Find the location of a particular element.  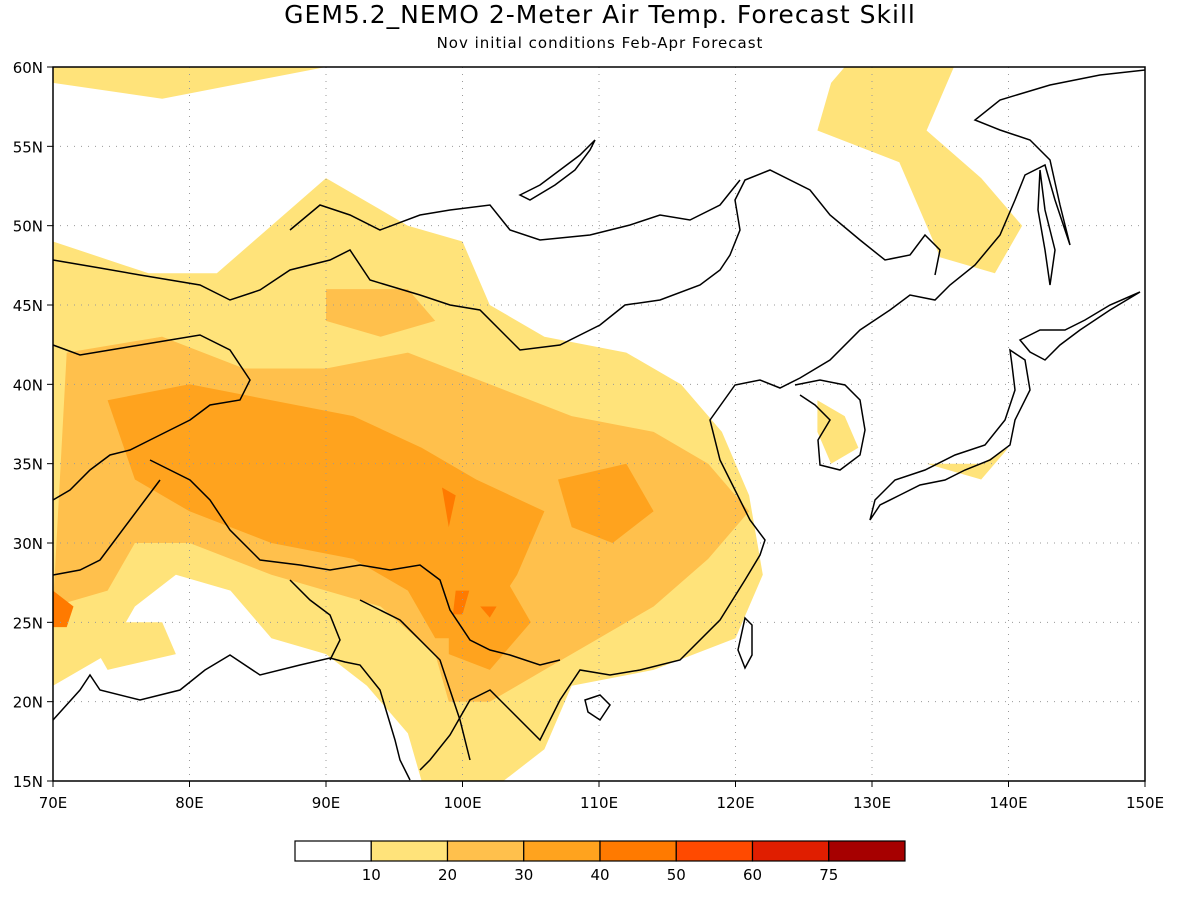

skill-region-tibet-core is located at coordinates (326, 511).